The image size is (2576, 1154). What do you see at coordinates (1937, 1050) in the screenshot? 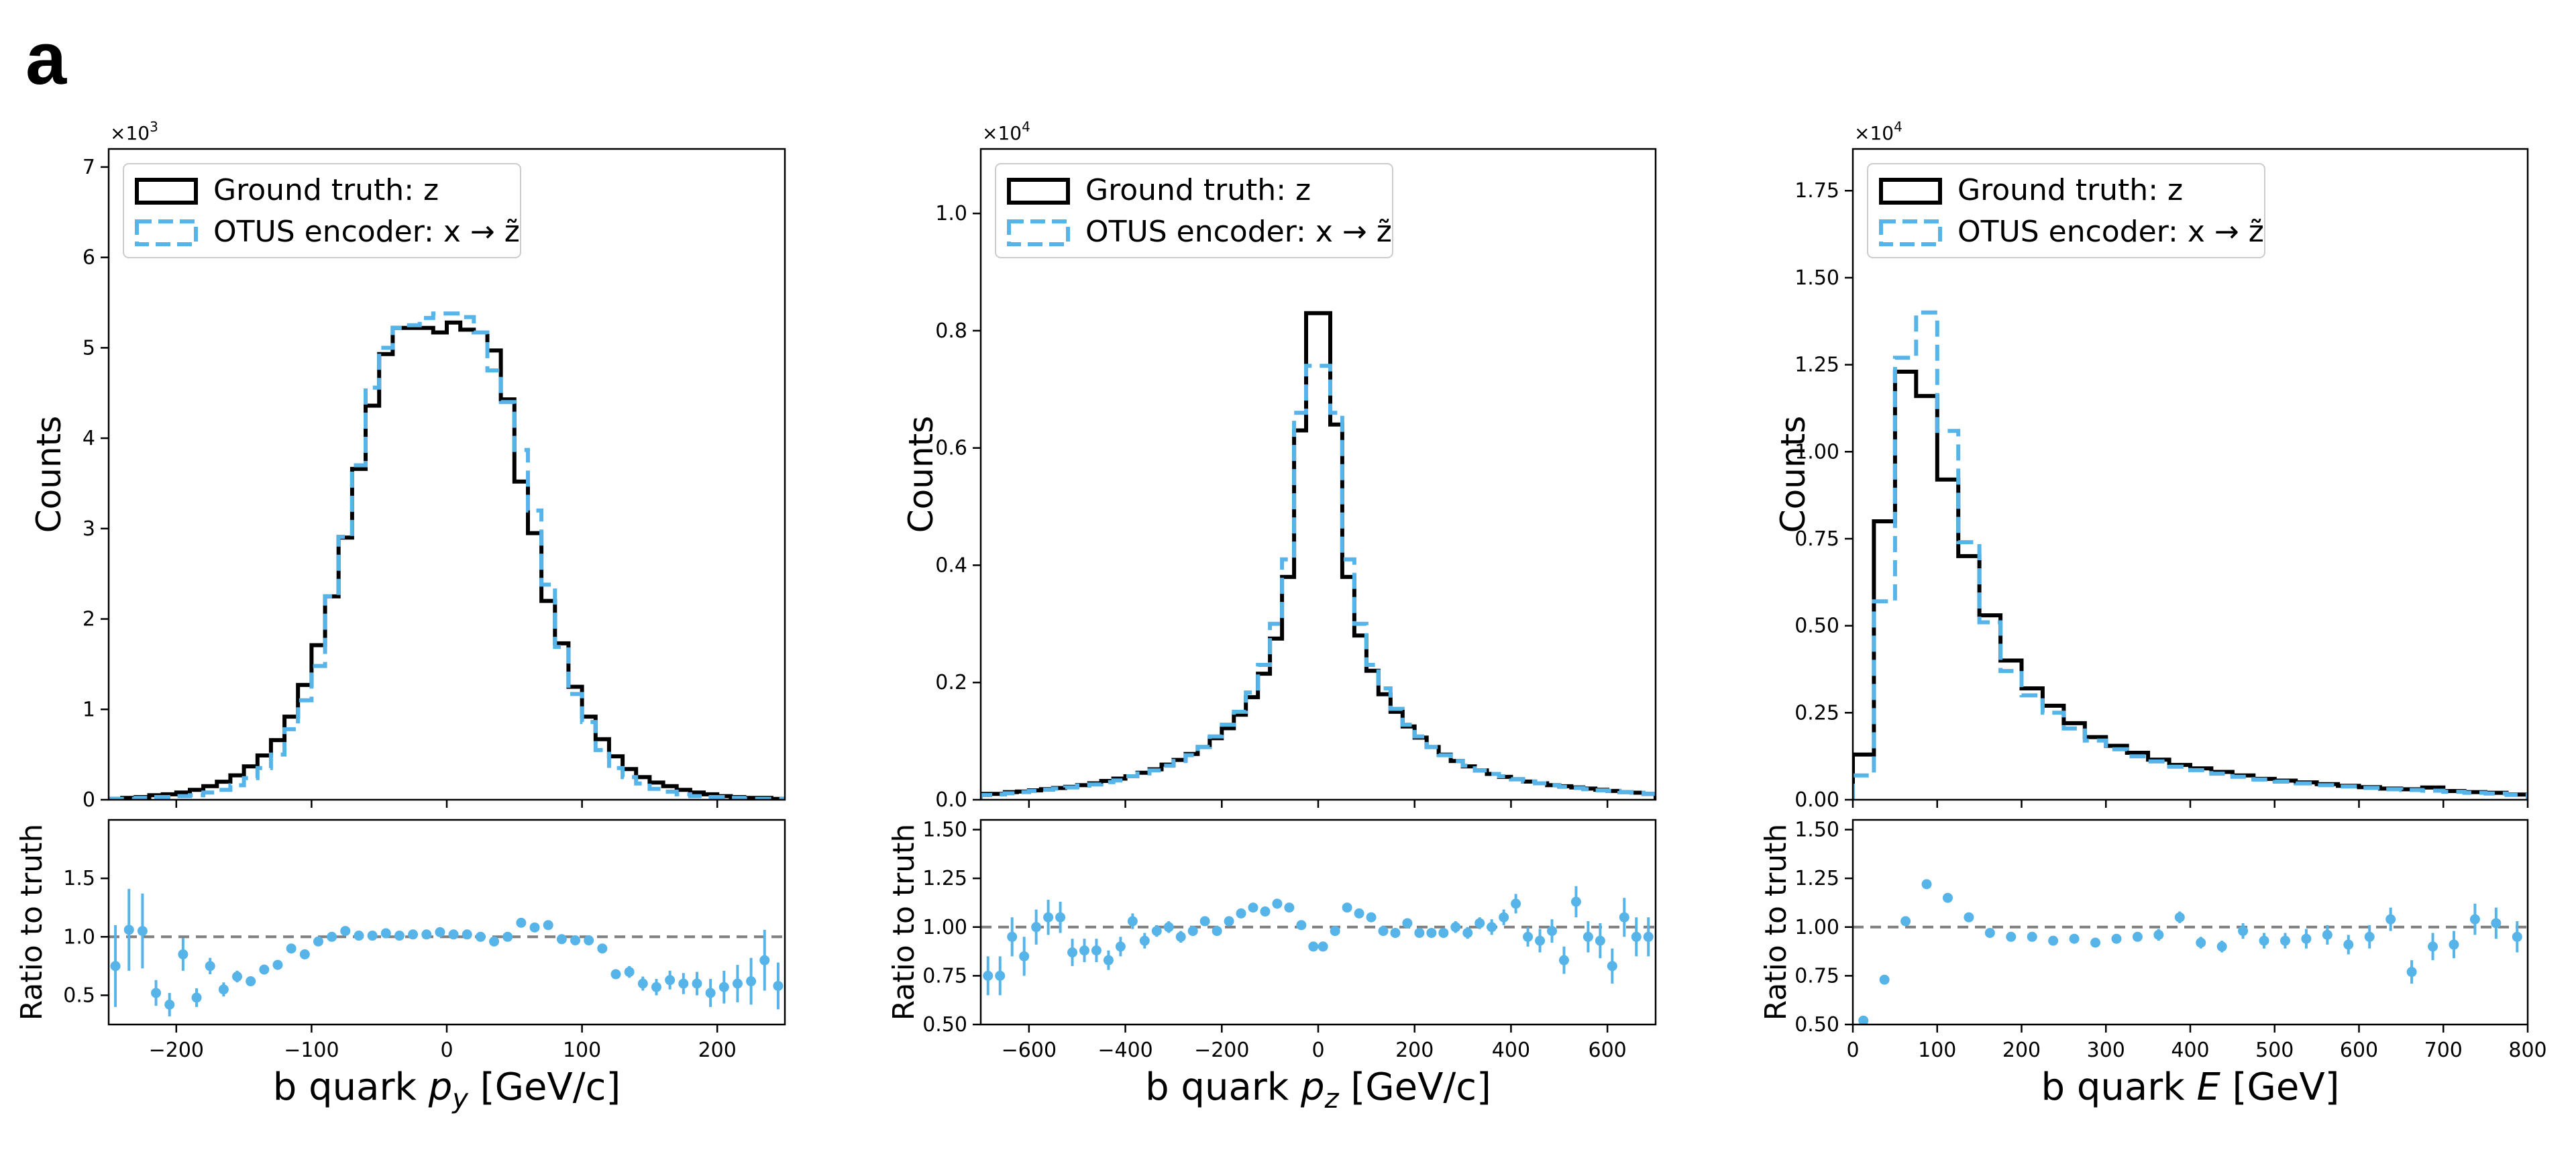
I see `x-tick-label: 100` at bounding box center [1937, 1050].